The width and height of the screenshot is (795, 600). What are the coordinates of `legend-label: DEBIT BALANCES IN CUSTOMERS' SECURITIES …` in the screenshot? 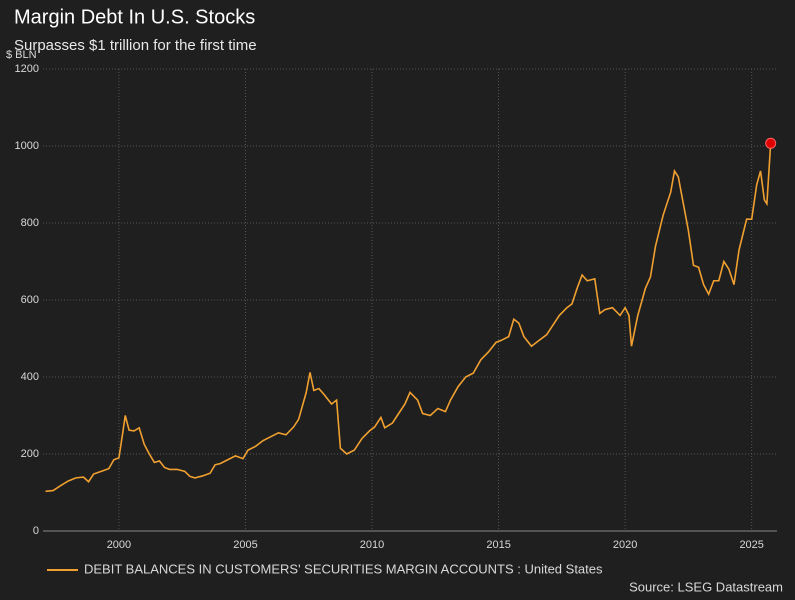 It's located at (343, 568).